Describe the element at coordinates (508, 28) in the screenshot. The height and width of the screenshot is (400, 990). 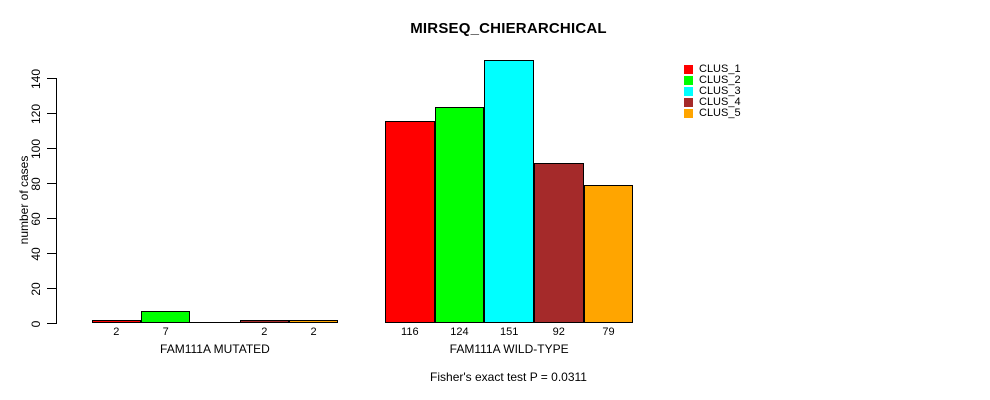
I see `chart-title: MIRSEQ_CHIERARCHICAL` at that location.